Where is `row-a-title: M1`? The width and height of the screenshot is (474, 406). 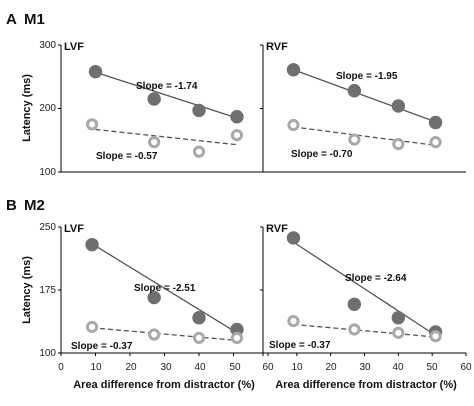 row-a-title: M1 is located at coordinates (34, 19).